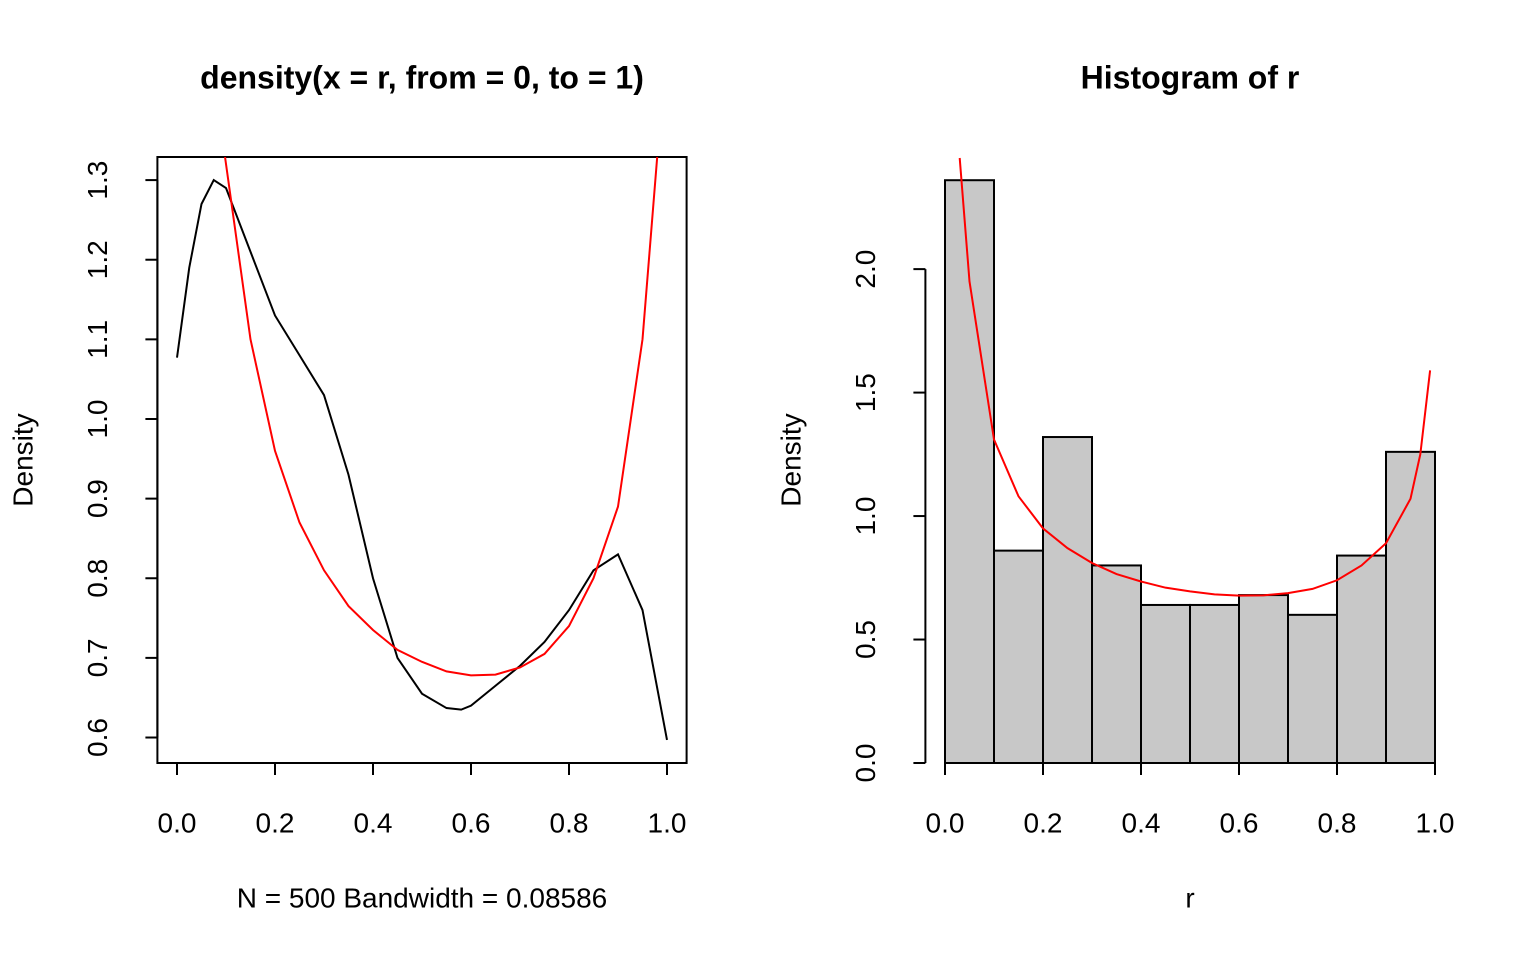 The image size is (1536, 960). I want to click on y-tick-label: 1.2, so click(97, 259).